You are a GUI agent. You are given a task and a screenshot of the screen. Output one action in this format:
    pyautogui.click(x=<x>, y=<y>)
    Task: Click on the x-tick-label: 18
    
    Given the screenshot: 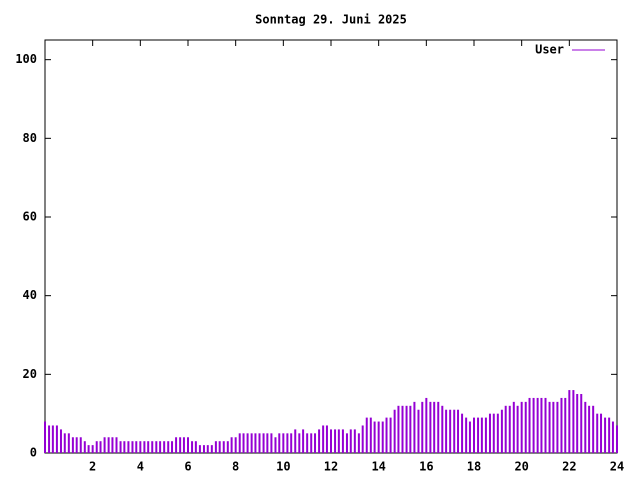 What is the action you would take?
    pyautogui.click(x=474, y=467)
    